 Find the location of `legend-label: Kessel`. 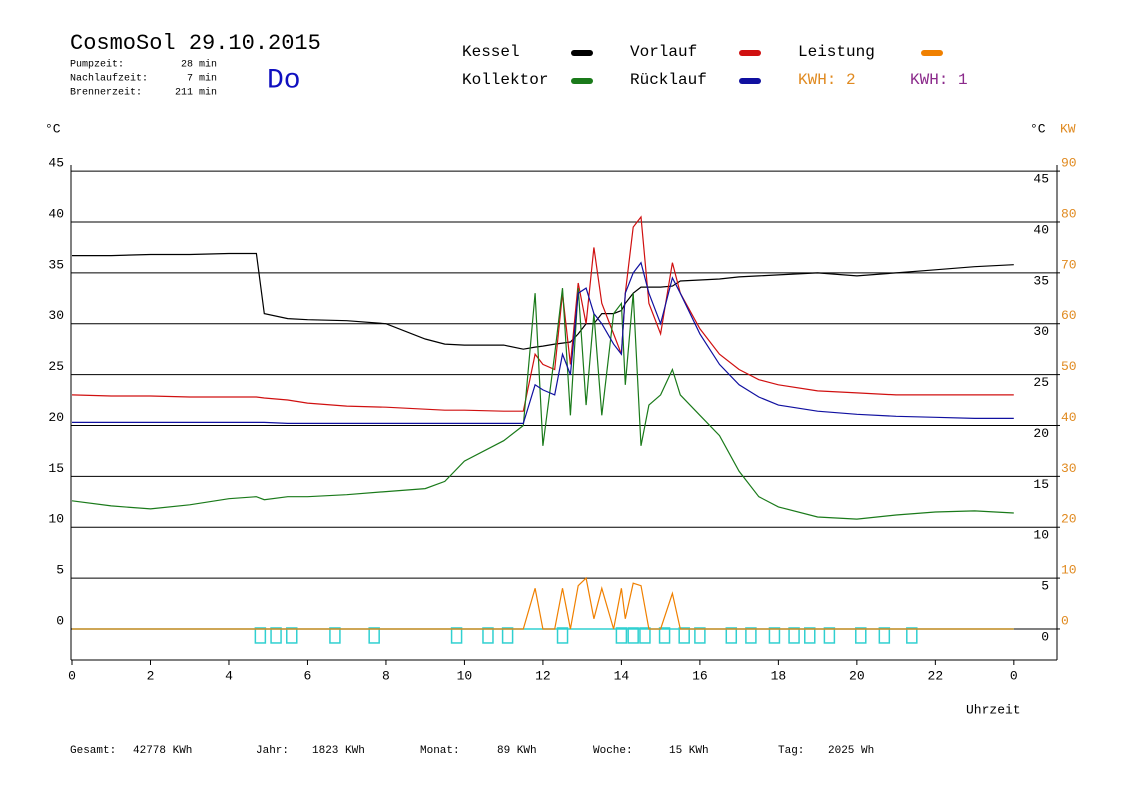

legend-label: Kessel is located at coordinates (491, 52).